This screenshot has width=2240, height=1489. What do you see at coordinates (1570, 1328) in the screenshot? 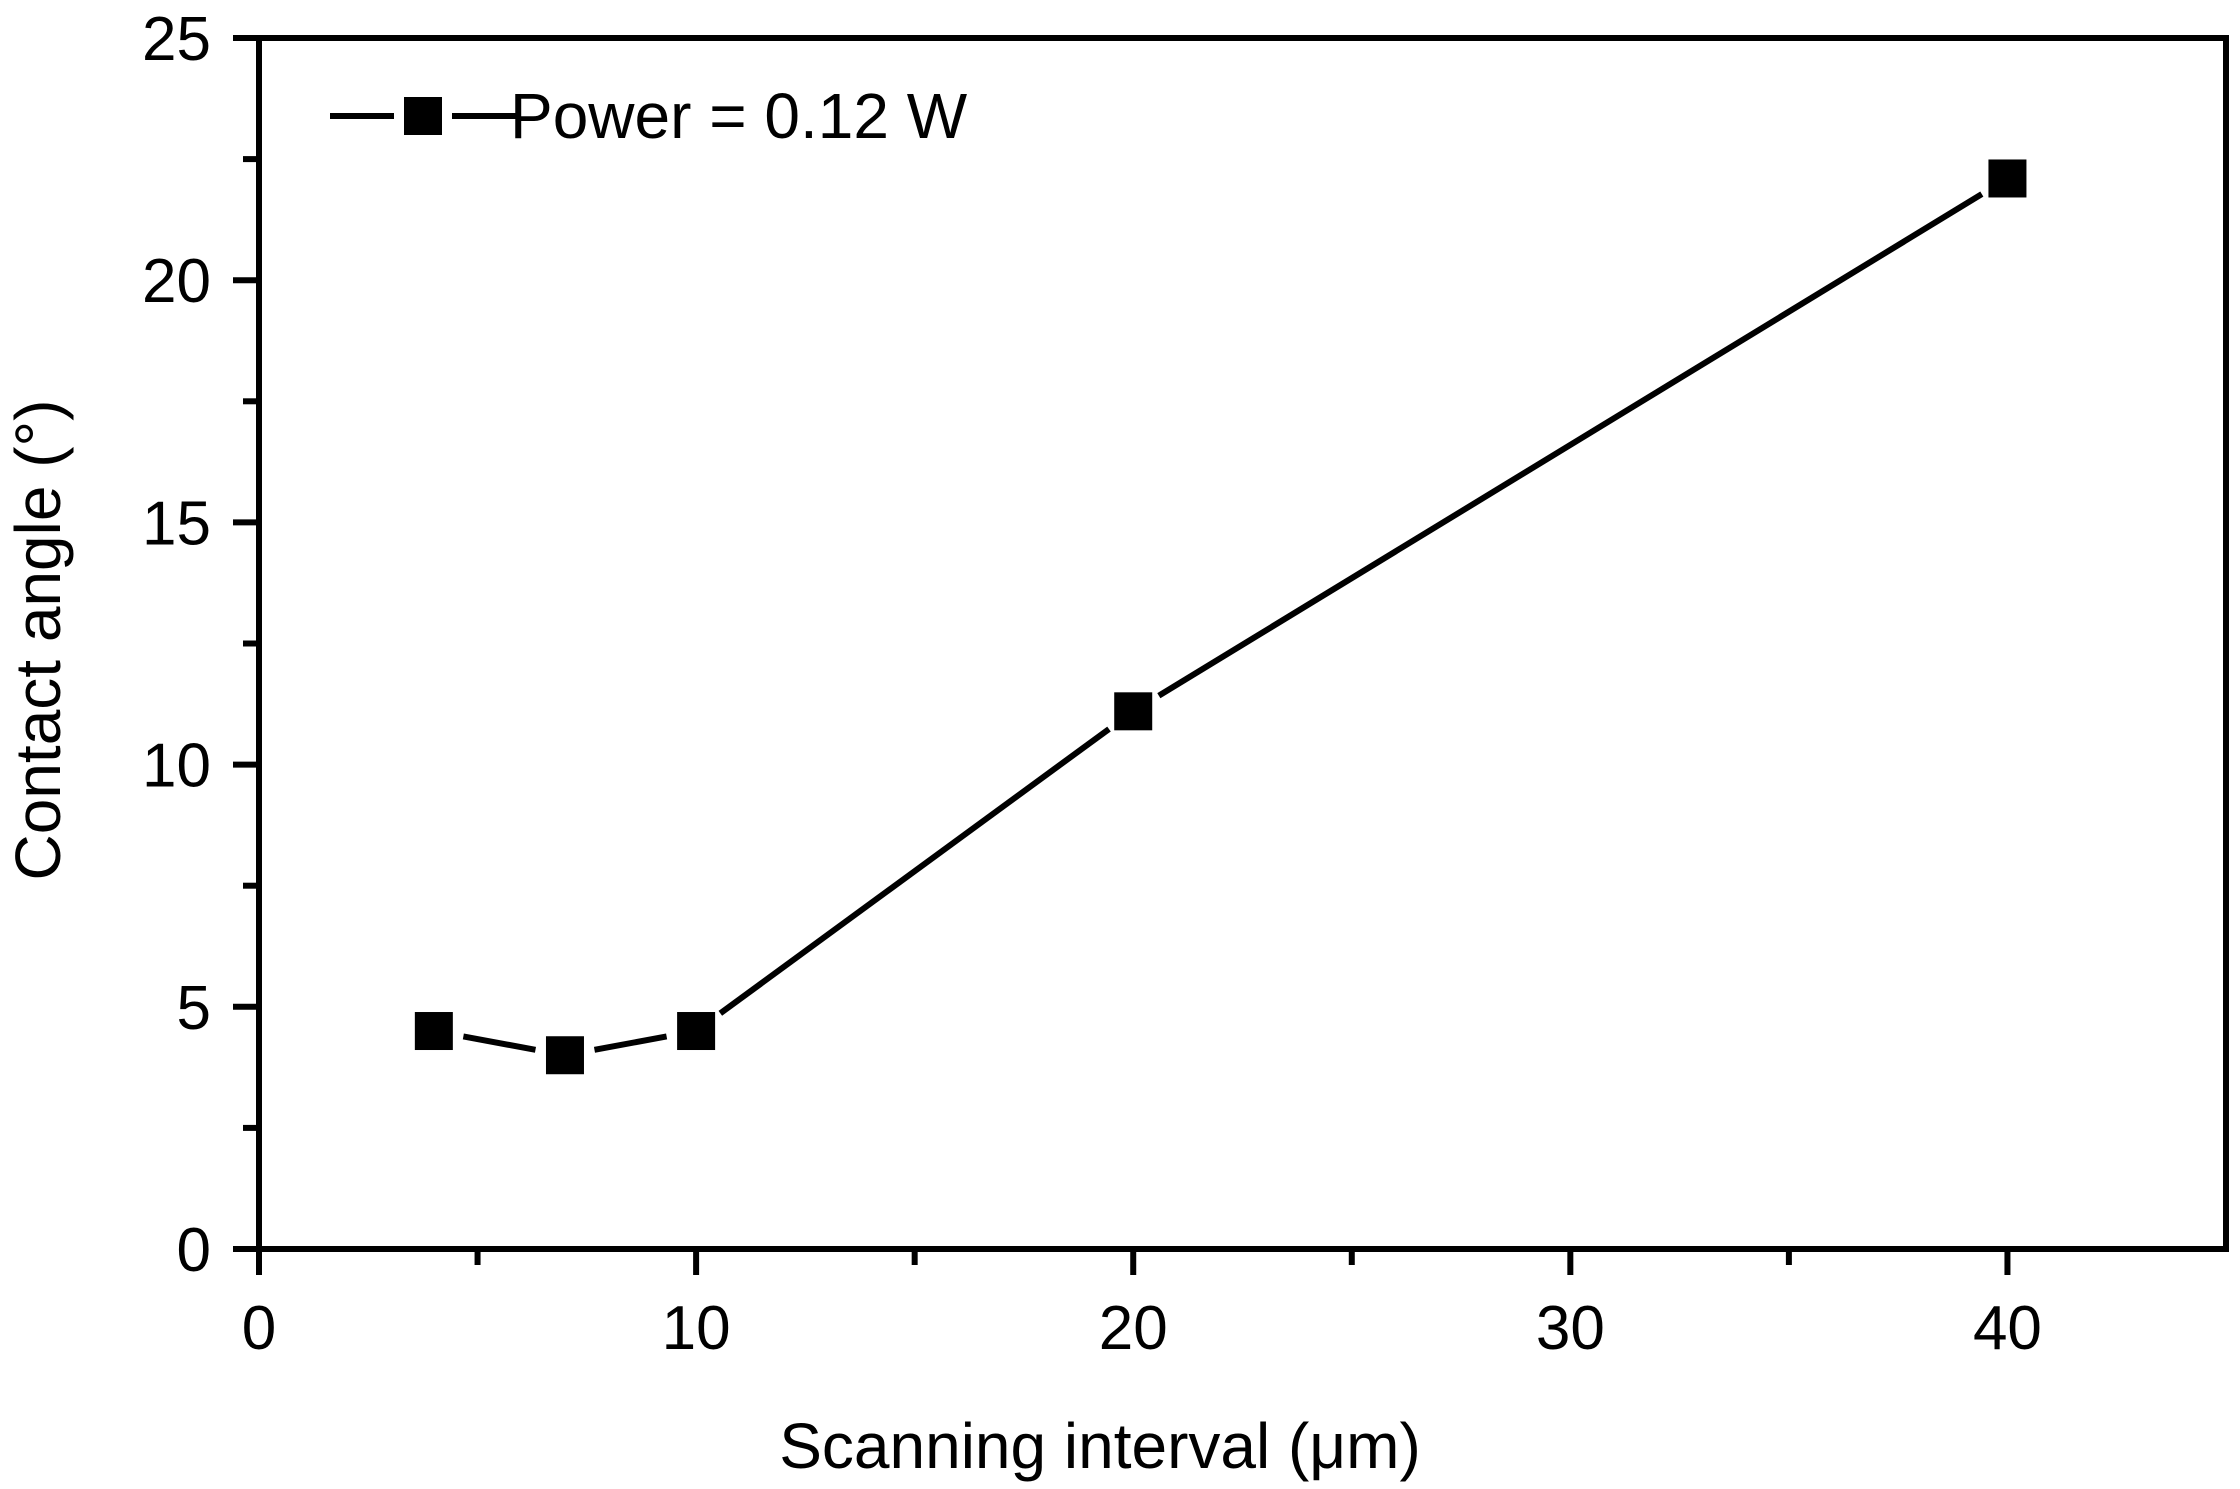
I see `x-tick-label: 30` at bounding box center [1570, 1328].